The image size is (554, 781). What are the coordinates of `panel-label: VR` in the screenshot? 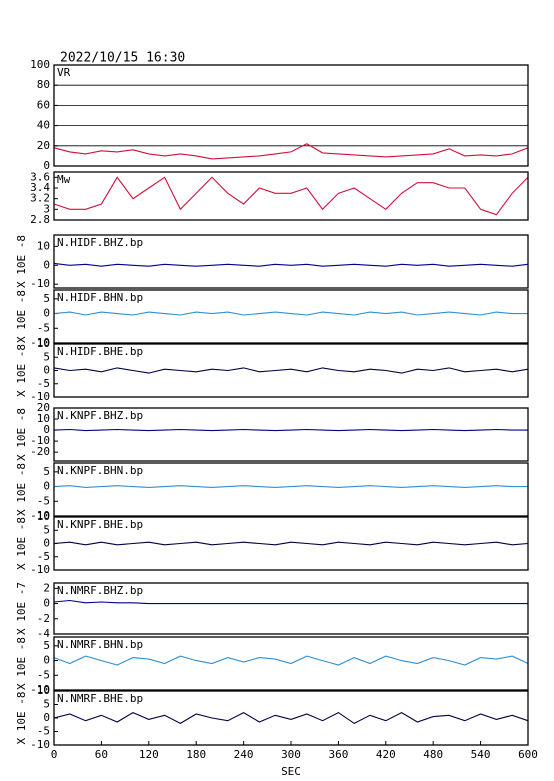 It's located at (64, 72).